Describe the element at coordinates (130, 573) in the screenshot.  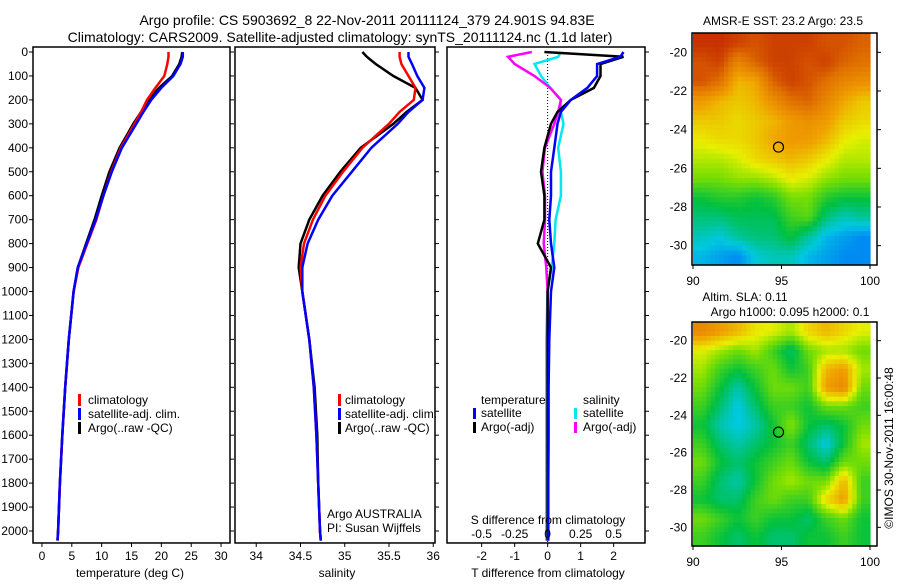
I see `temperature-xlabel: temperature (deg C)` at that location.